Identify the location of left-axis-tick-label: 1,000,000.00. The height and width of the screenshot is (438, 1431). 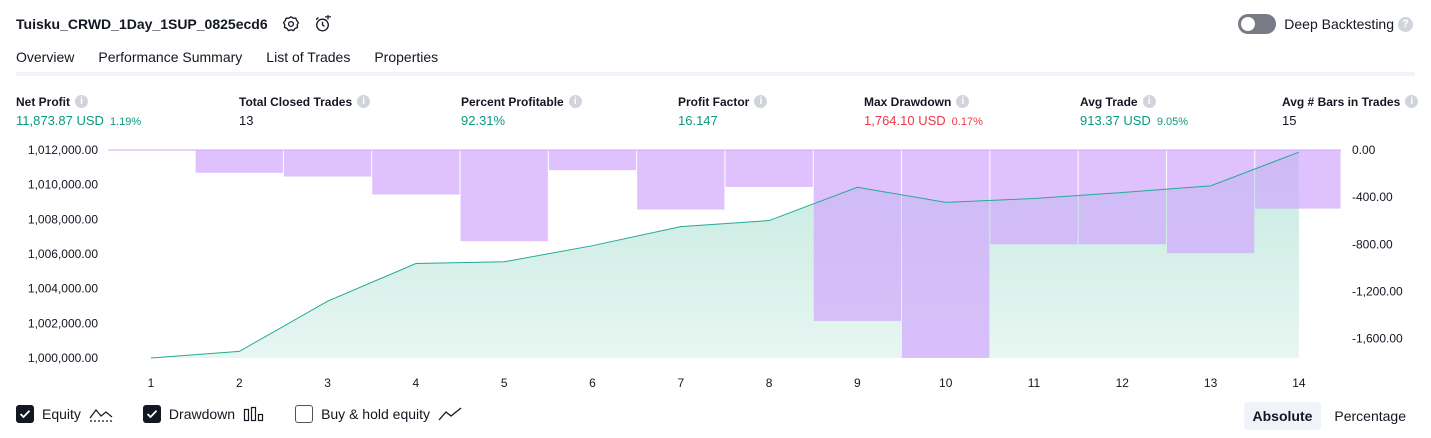
(63, 358).